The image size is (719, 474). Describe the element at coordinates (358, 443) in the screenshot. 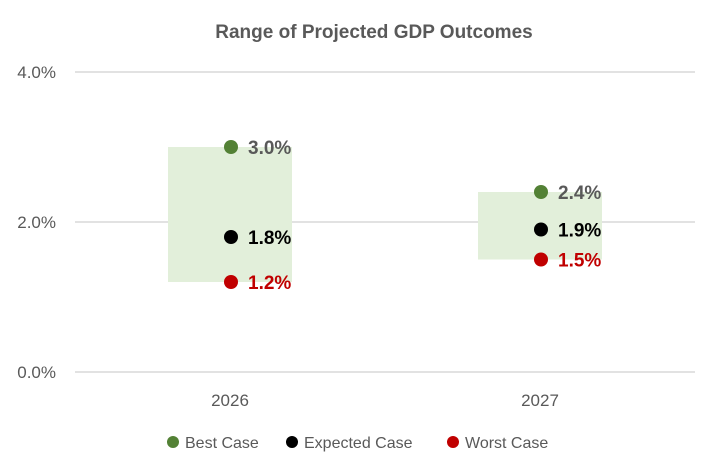

I see `legend-label: Expected Case` at that location.